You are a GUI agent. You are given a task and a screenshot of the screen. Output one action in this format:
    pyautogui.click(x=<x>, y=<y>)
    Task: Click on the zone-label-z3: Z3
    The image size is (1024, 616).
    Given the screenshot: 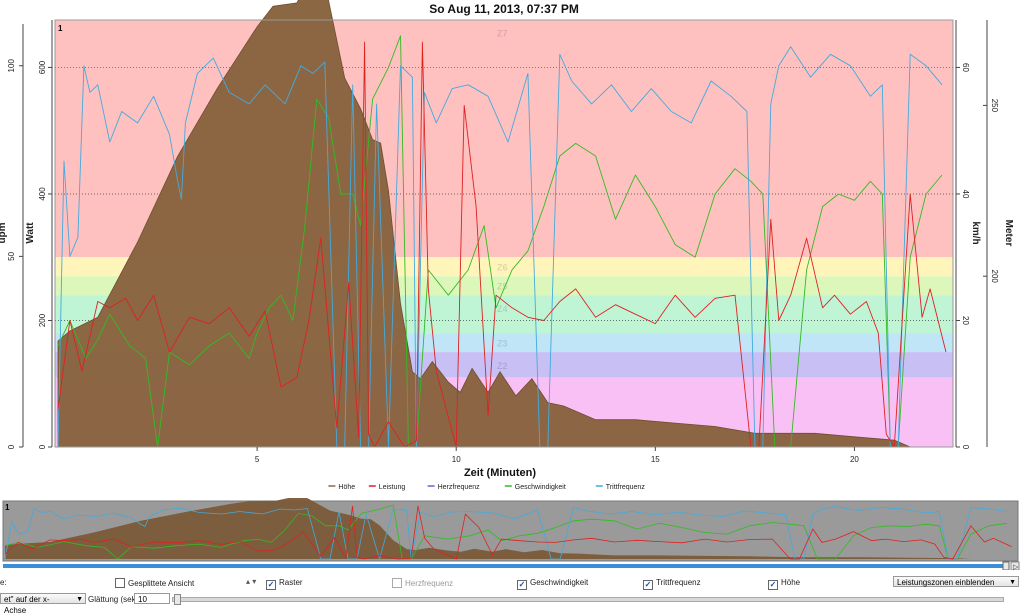 What is the action you would take?
    pyautogui.click(x=502, y=344)
    